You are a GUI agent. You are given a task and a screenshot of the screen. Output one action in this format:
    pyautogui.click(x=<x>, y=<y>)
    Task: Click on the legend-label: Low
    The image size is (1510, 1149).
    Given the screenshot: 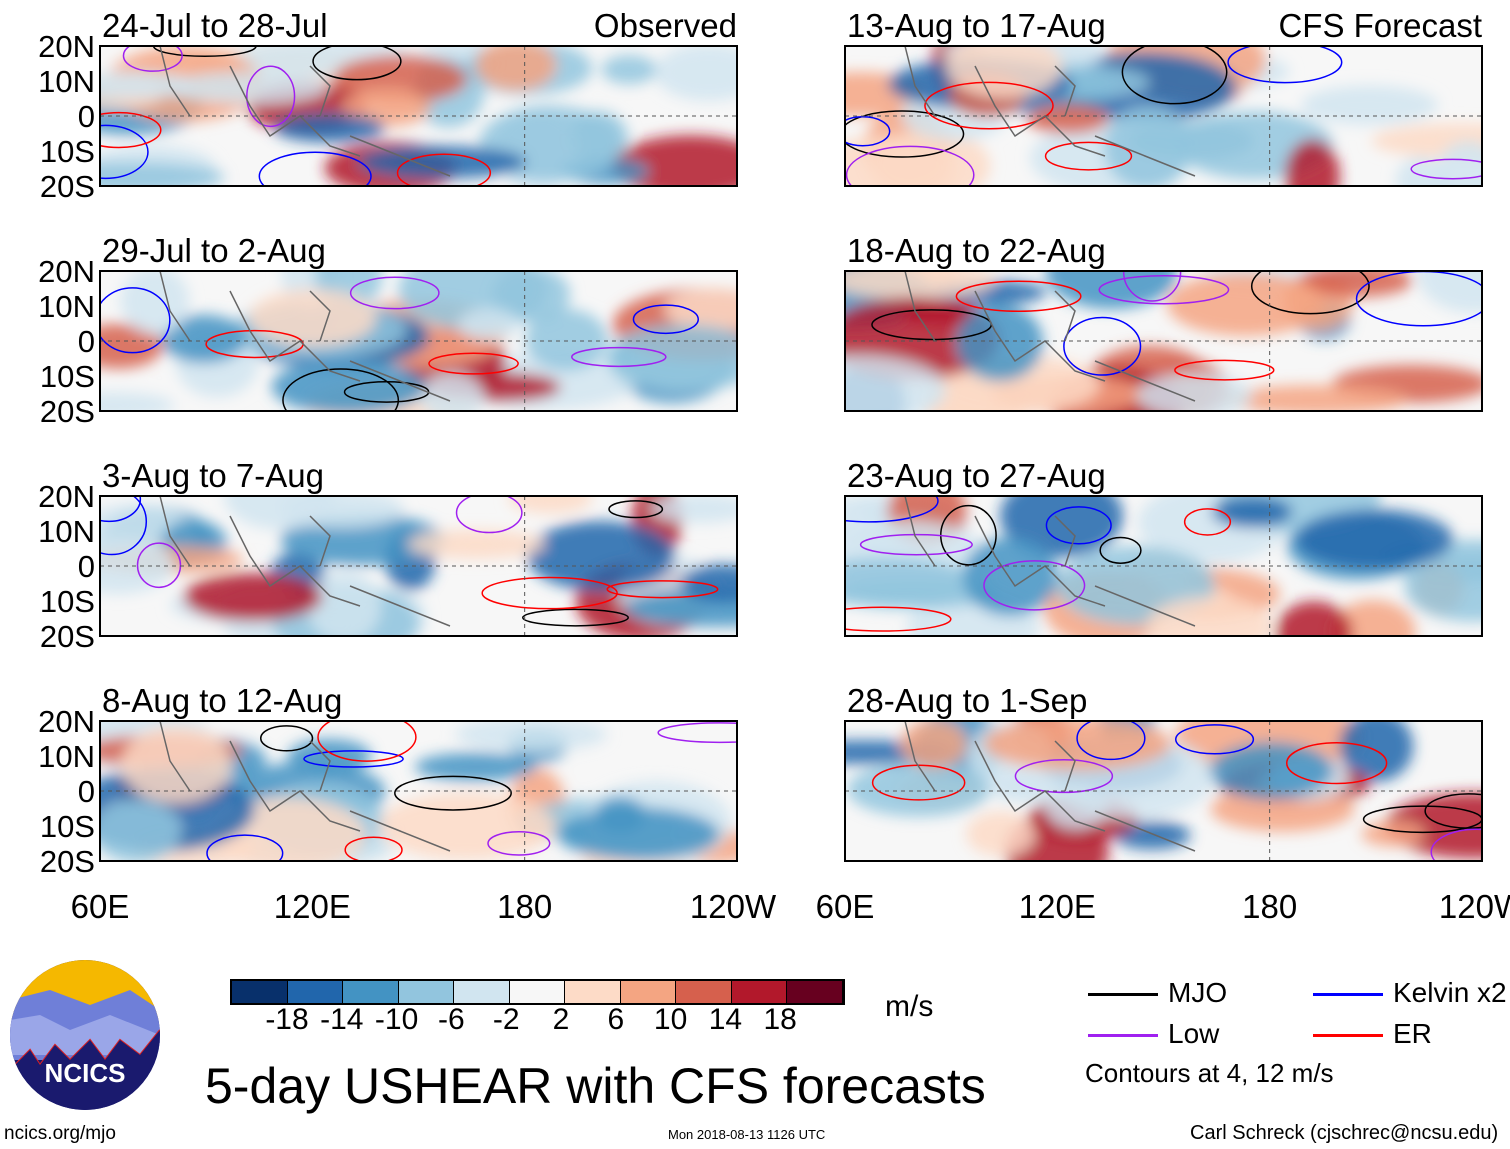 What is the action you would take?
    pyautogui.click(x=1194, y=1033)
    